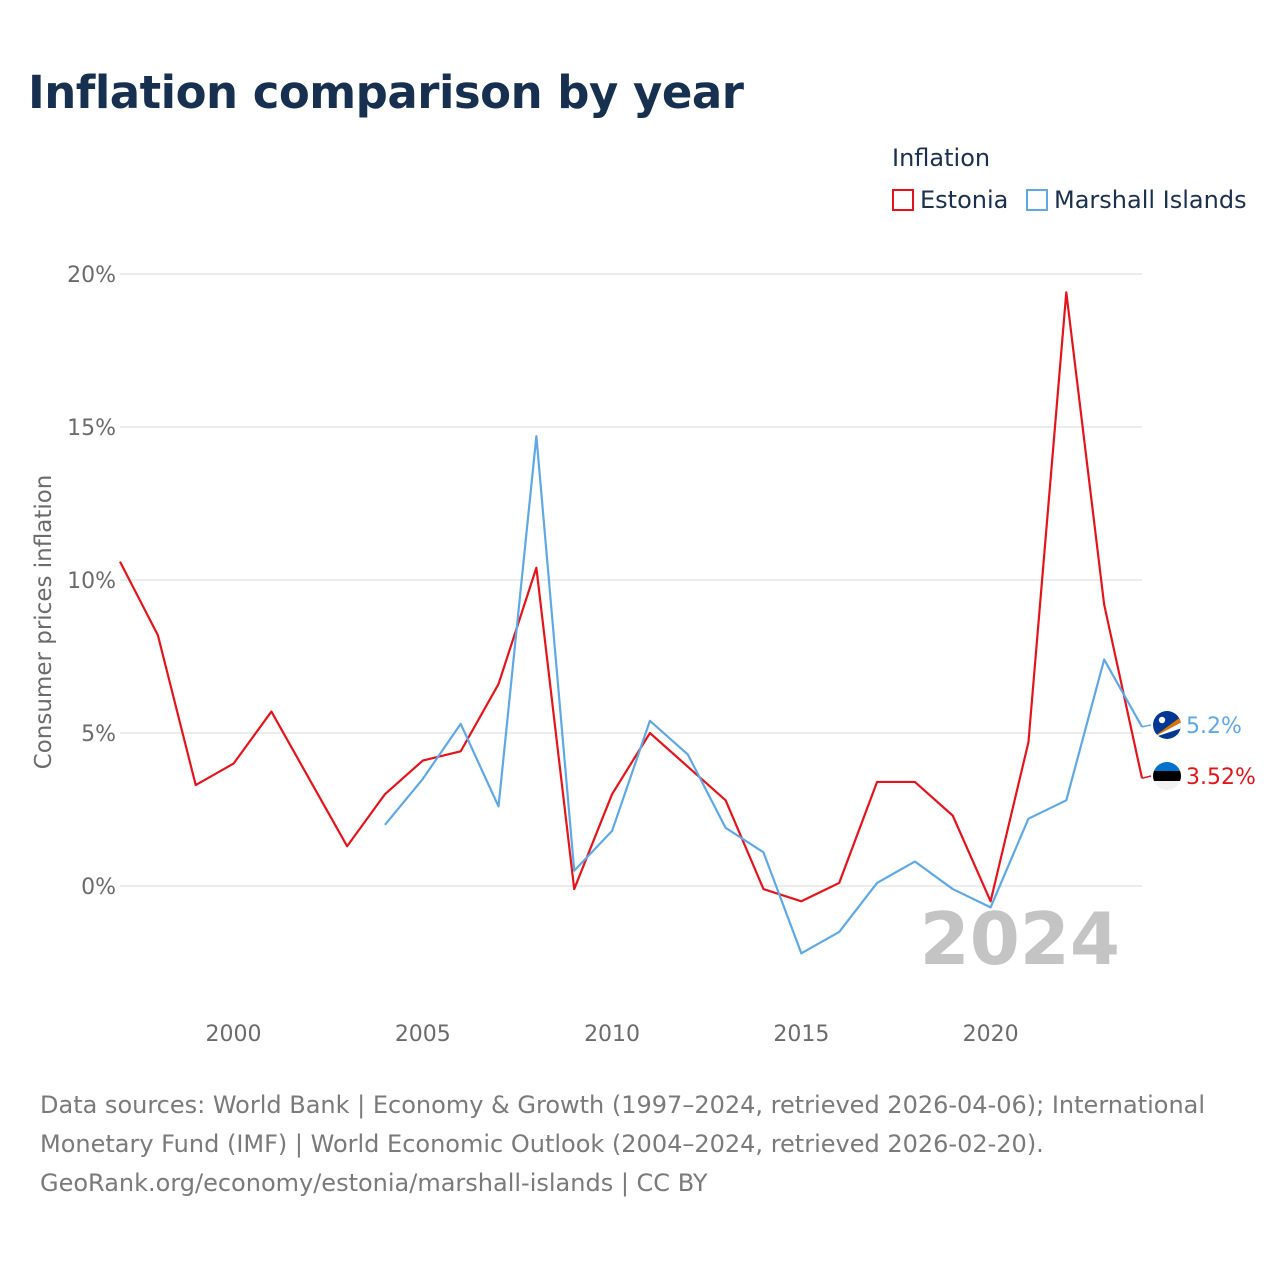 This screenshot has height=1280, width=1280. I want to click on y-tick-label: 0%, so click(98, 887).